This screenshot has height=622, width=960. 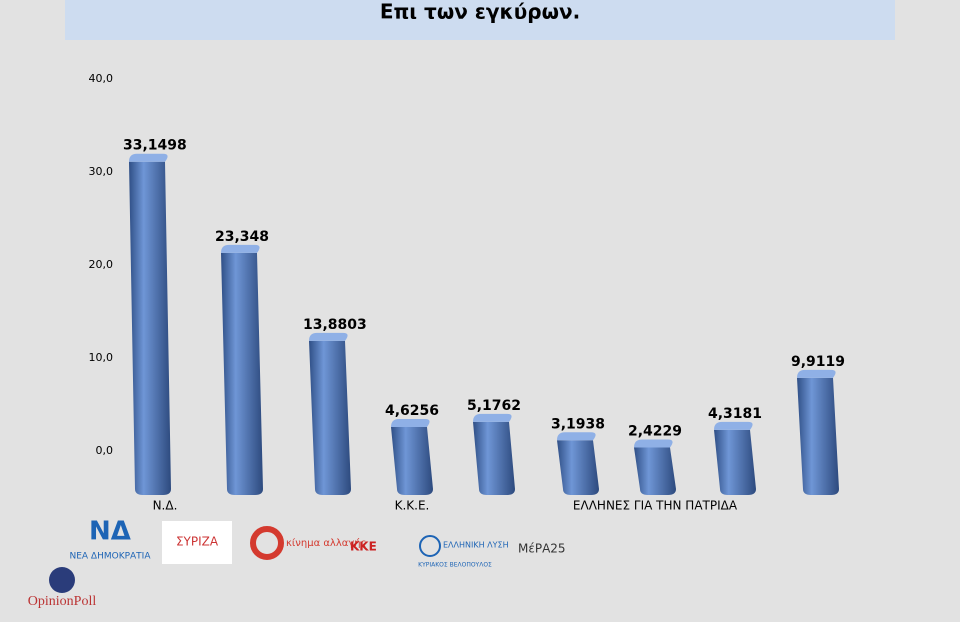 I want to click on title-band, so click(x=480, y=20).